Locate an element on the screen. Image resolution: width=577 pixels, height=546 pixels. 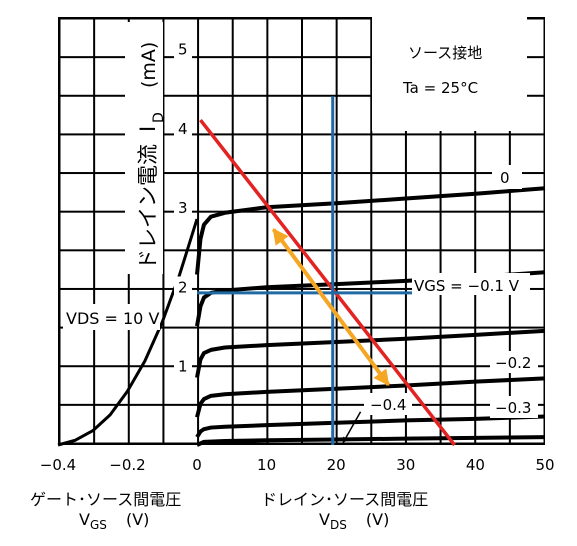
annotation-arrow is located at coordinates (352, 427).